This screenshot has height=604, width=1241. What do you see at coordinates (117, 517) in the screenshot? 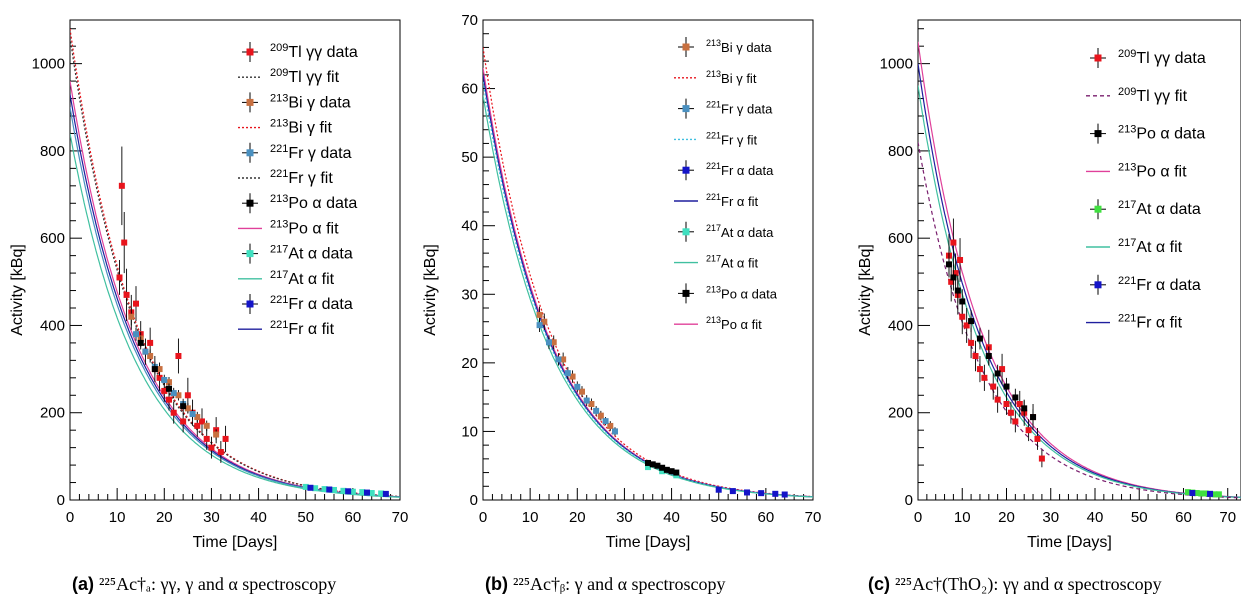
I see `x-tick-label: 10` at bounding box center [117, 517].